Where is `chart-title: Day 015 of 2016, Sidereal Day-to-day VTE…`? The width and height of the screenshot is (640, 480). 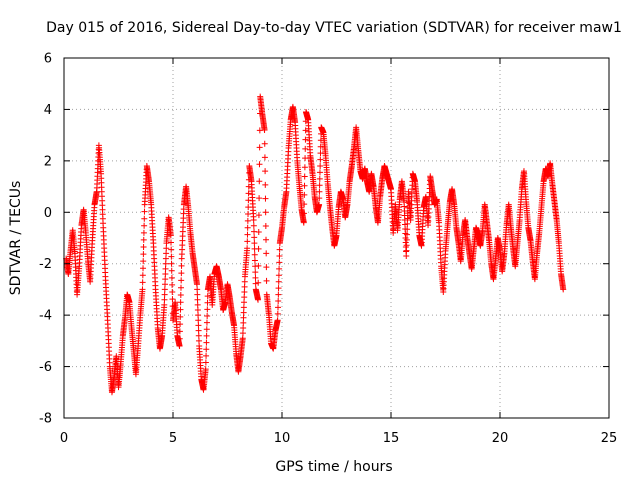 chart-title: Day 015 of 2016, Sidereal Day-to-day VTE… is located at coordinates (334, 28).